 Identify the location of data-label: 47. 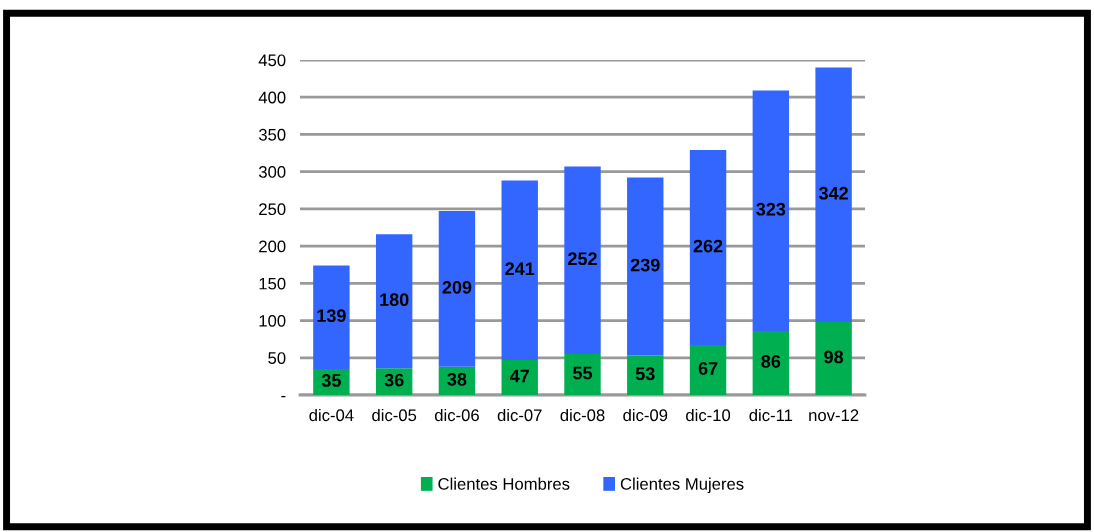
(519, 376).